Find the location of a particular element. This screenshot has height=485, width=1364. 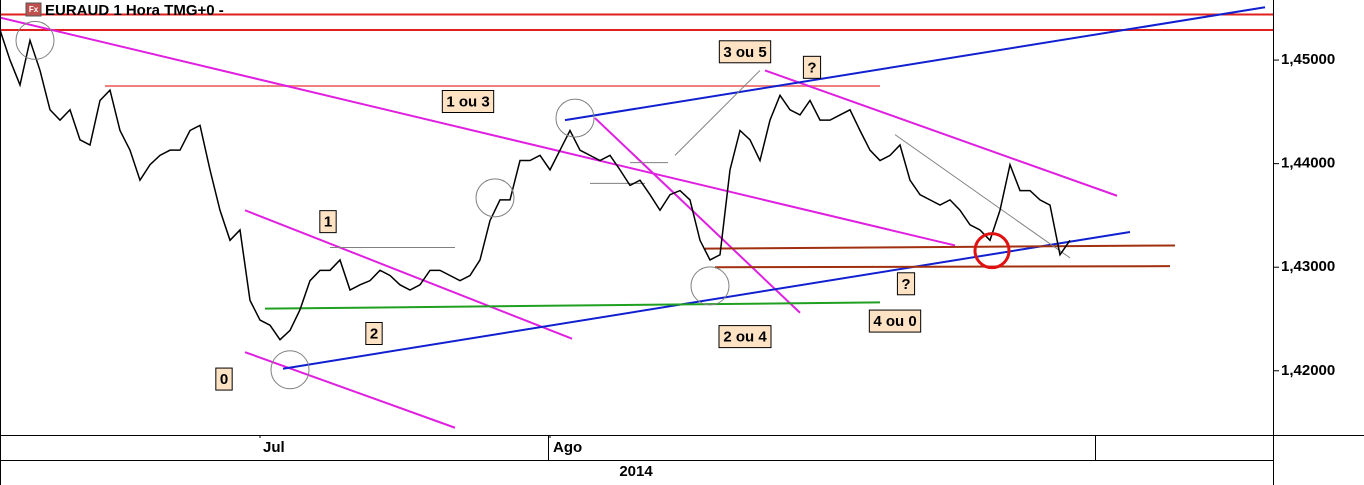

y-tick-label: 1,43000 is located at coordinates (1308, 266).